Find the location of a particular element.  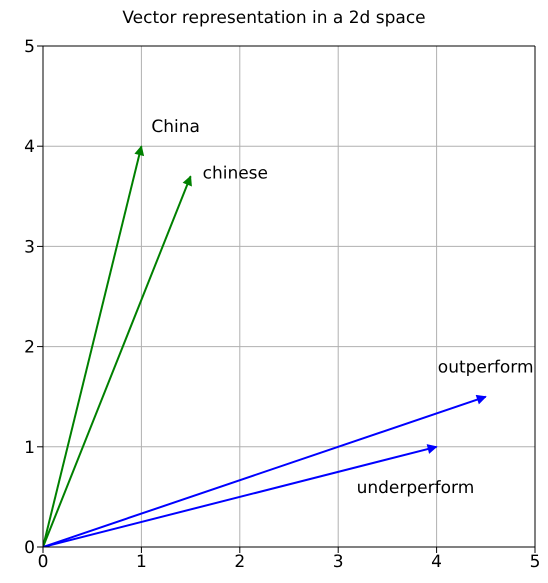

x-tick-label: 1 is located at coordinates (141, 562).